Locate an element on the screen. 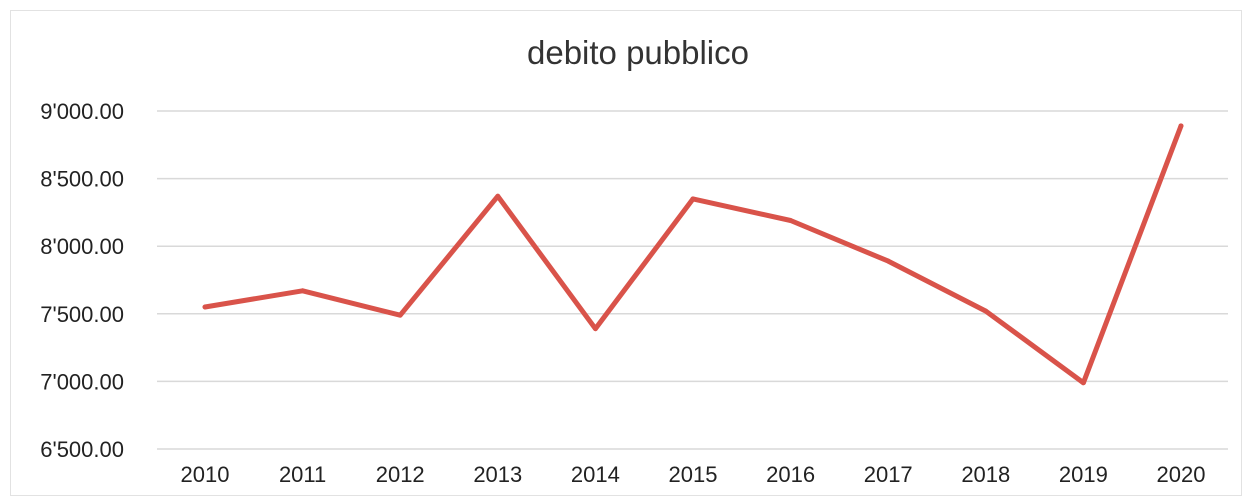  data-point-2016 is located at coordinates (790, 220).